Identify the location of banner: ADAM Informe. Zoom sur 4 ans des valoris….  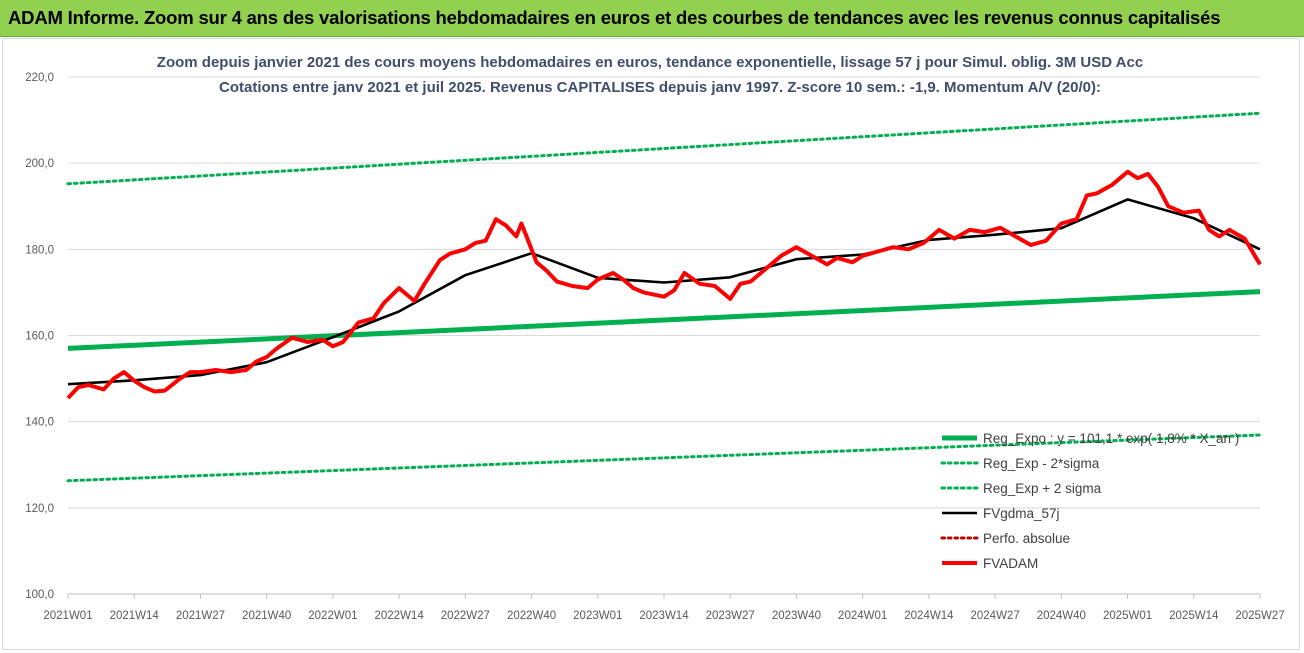
(652, 18).